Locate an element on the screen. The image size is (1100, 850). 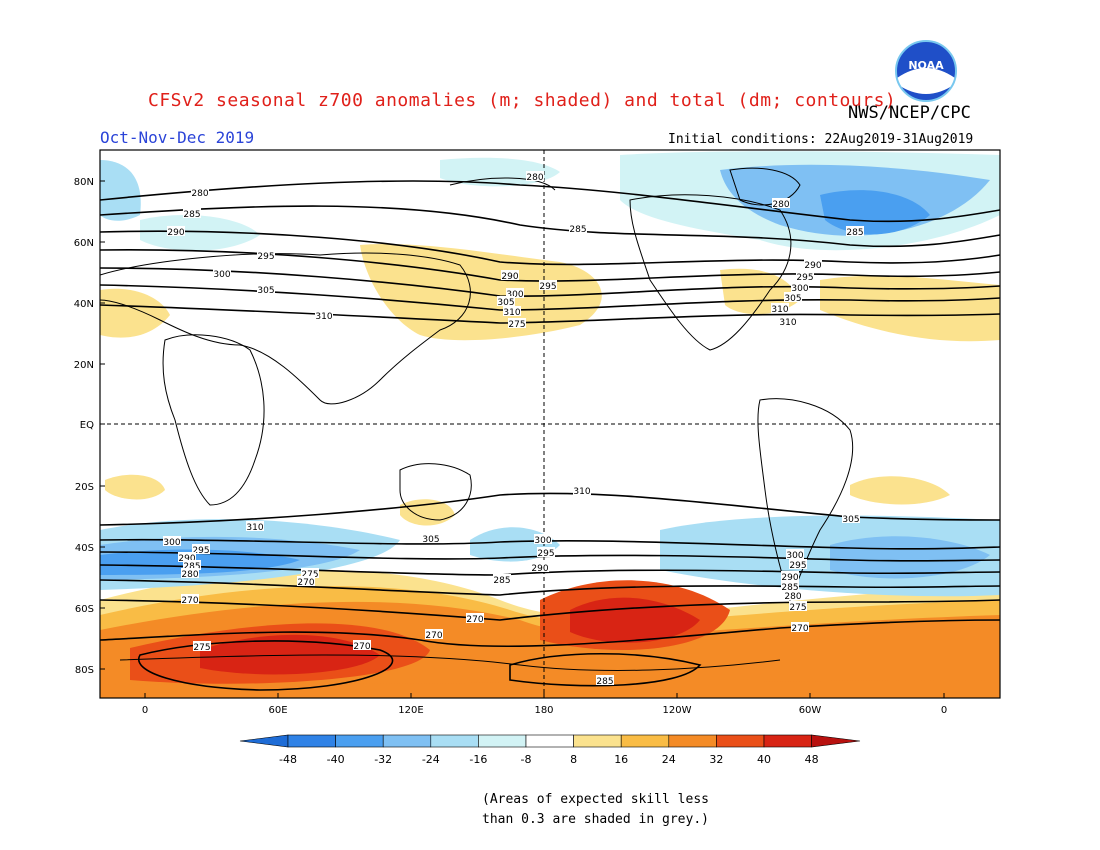
colorbar-label: 48 is located at coordinates (812, 759).